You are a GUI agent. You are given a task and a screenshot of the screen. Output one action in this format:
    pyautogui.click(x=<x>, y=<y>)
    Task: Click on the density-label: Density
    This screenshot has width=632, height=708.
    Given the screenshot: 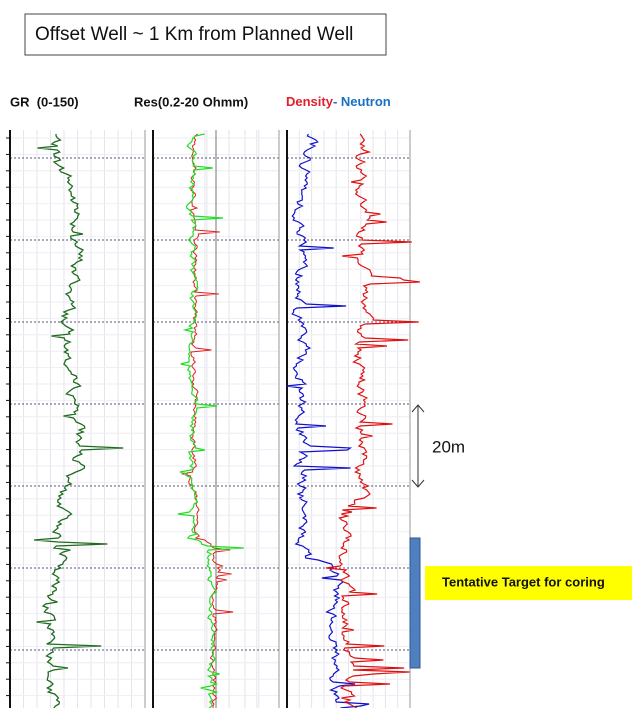 What is the action you would take?
    pyautogui.click(x=310, y=101)
    